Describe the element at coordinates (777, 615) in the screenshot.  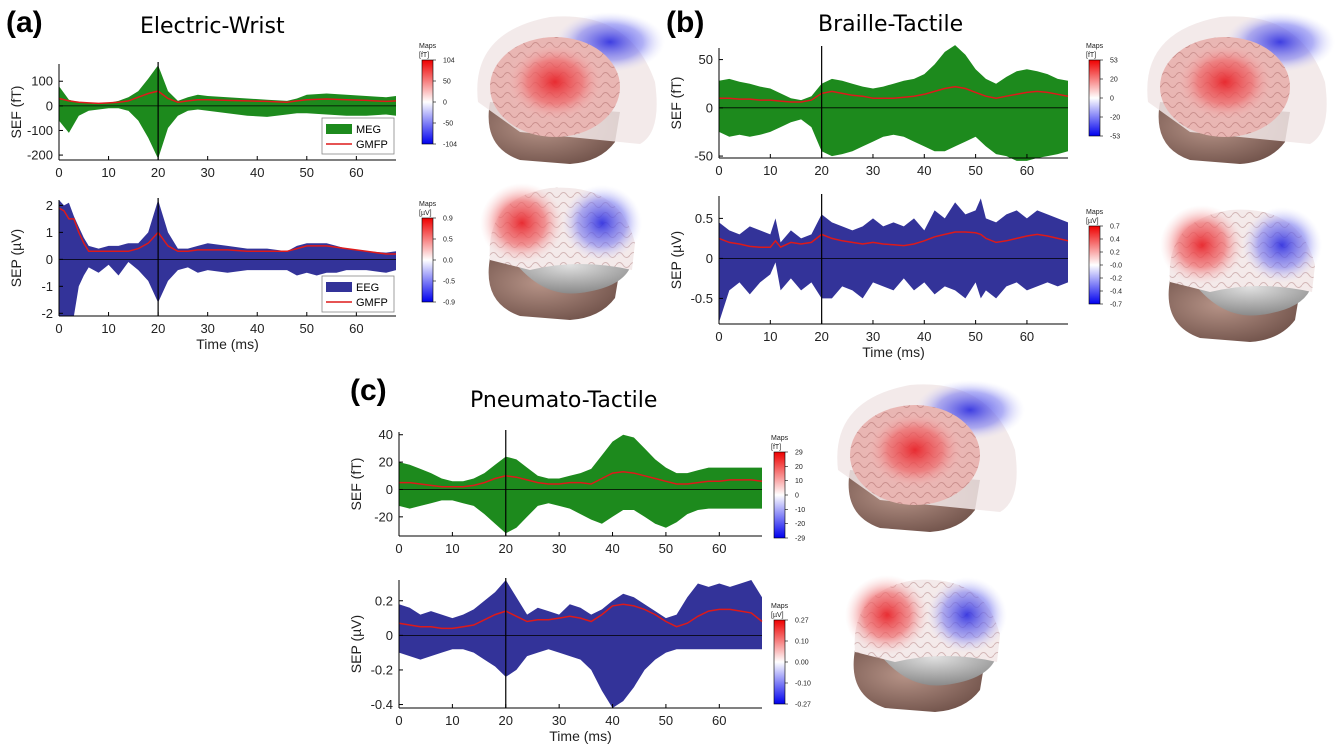
I see `colorbar-unit: [µV]` at that location.